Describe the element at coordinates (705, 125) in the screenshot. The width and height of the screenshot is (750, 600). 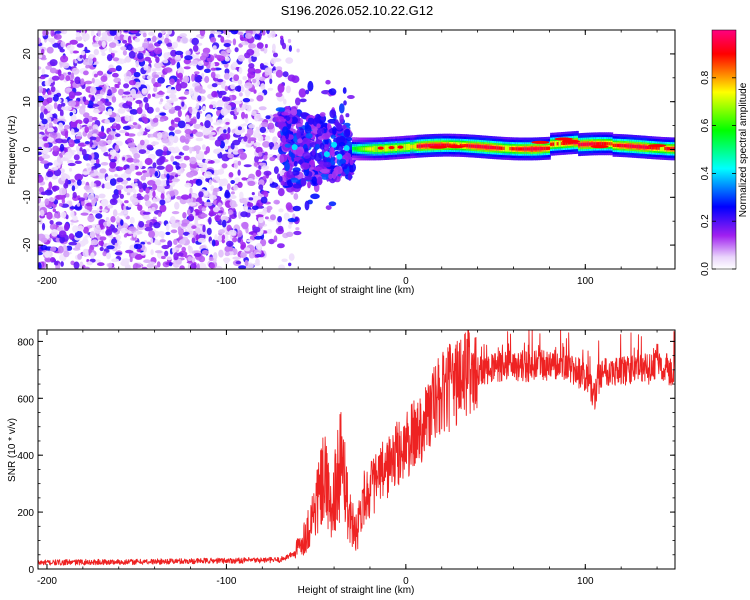
I see `colorbar-tick-label: 0.6` at that location.